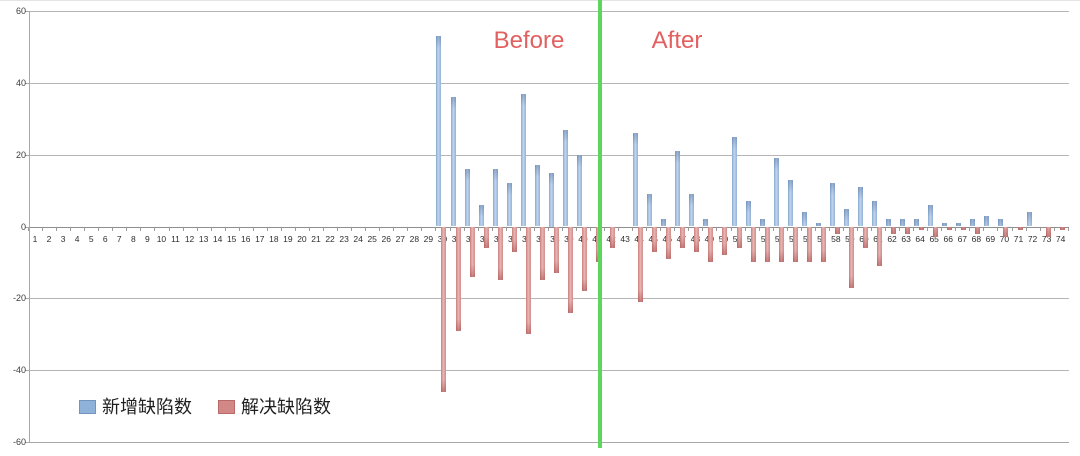 Image resolution: width=1080 pixels, height=456 pixels. I want to click on x-axis-tick-label: 66, so click(948, 238).